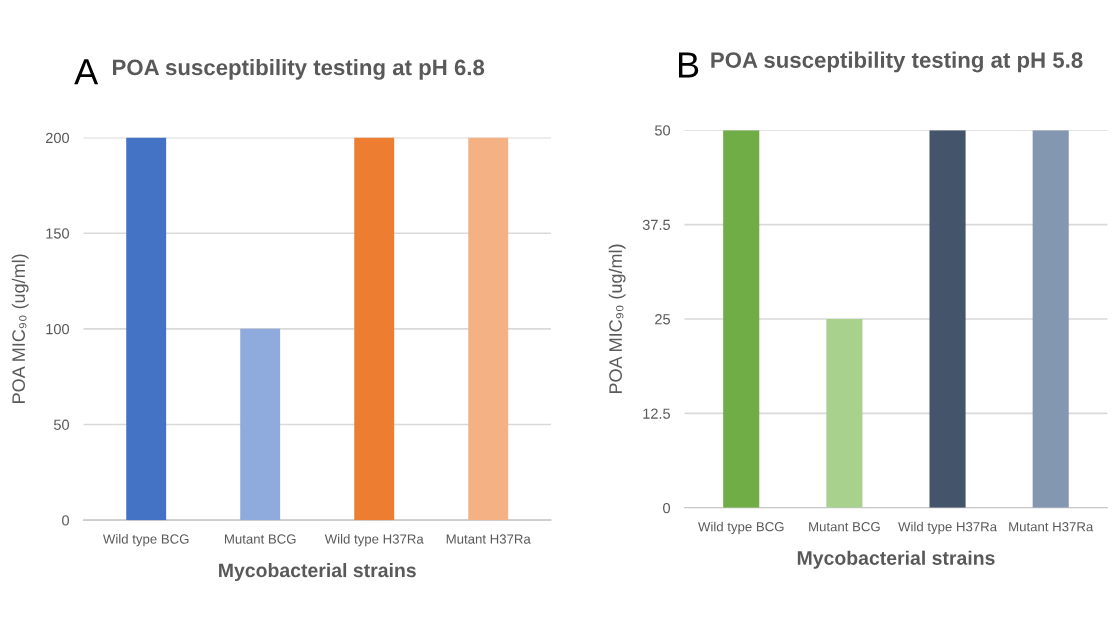 The width and height of the screenshot is (1113, 617). Describe the element at coordinates (57, 138) in the screenshot. I see `y-tick-label: 200` at that location.